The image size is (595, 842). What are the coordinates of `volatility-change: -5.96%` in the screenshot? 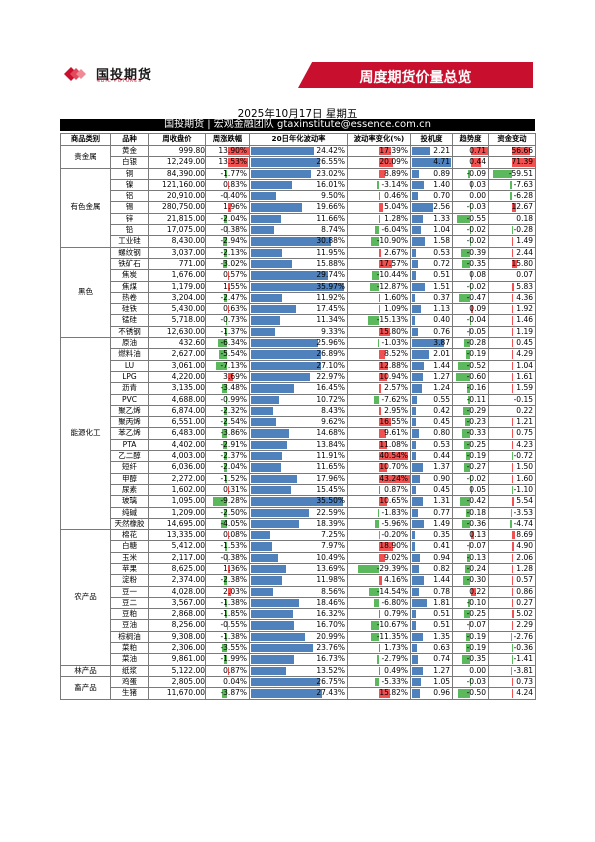 It's located at (379, 524).